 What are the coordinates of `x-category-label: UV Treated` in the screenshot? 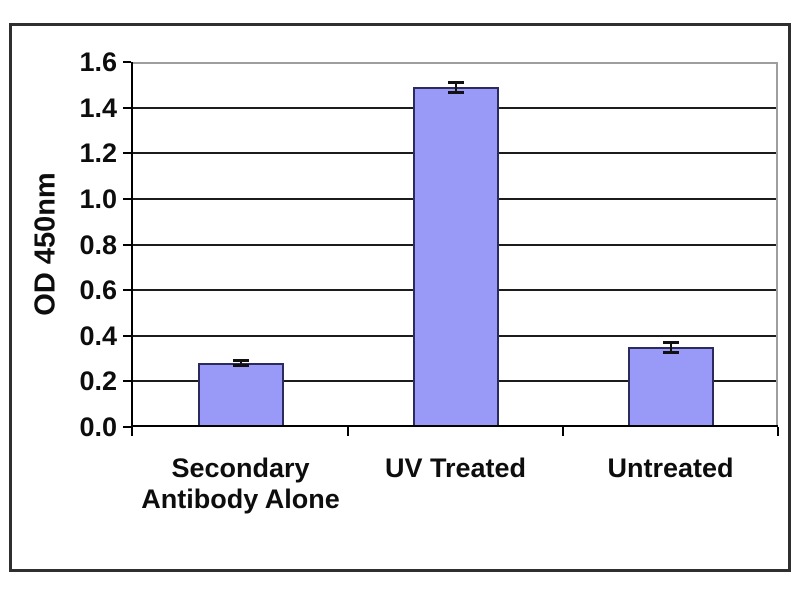 It's located at (455, 468).